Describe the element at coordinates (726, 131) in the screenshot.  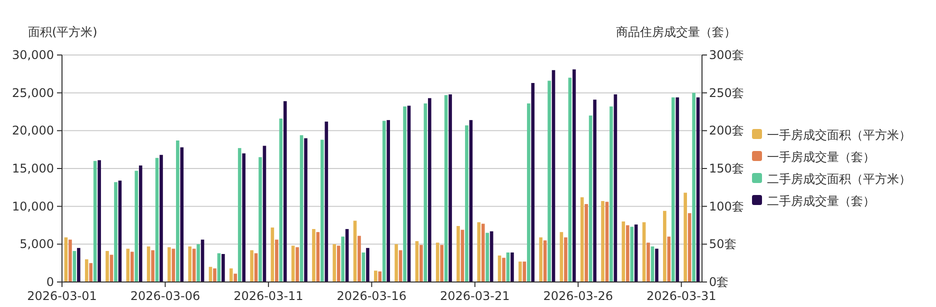
I see `y2-tick-label: 200套` at that location.